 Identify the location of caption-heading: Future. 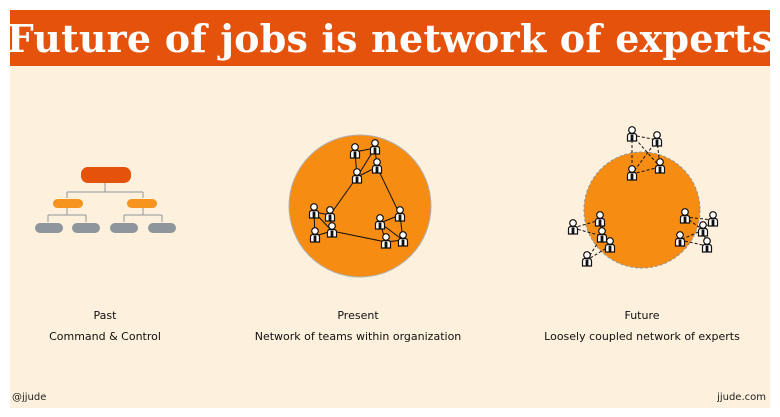
(642, 315).